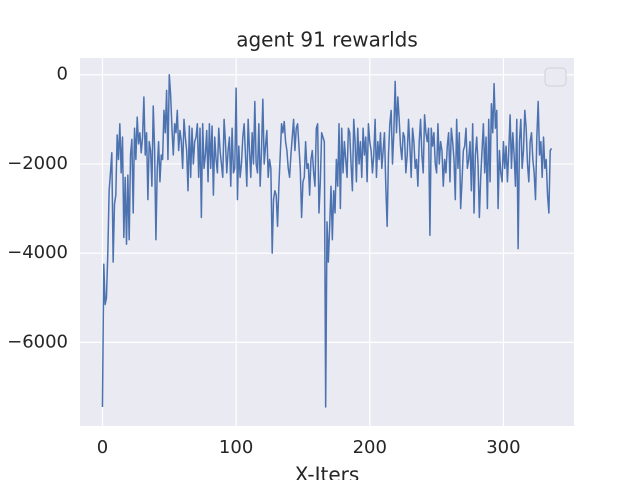  I want to click on y-tick-label: 0, so click(62, 74).